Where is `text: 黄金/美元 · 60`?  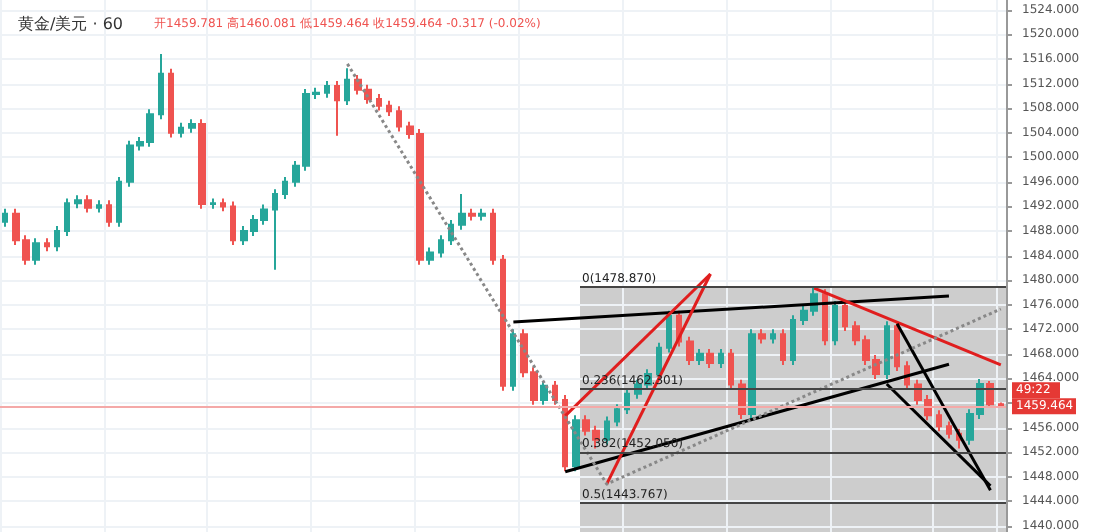
text: 黄金/美元 · 60 is located at coordinates (71, 24).